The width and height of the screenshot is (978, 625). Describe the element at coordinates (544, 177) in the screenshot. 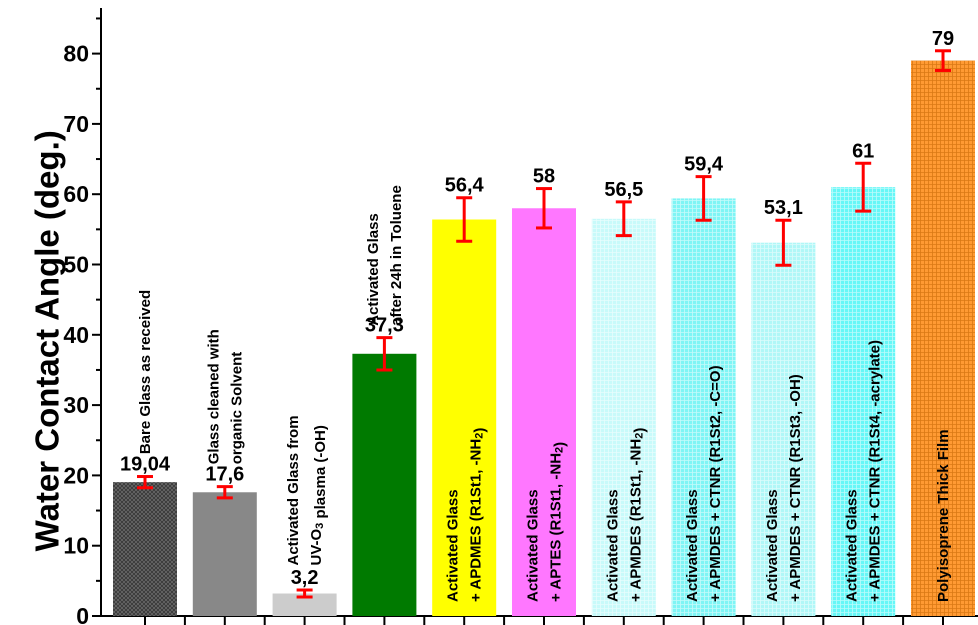

I see `bar-value-label: 58` at that location.